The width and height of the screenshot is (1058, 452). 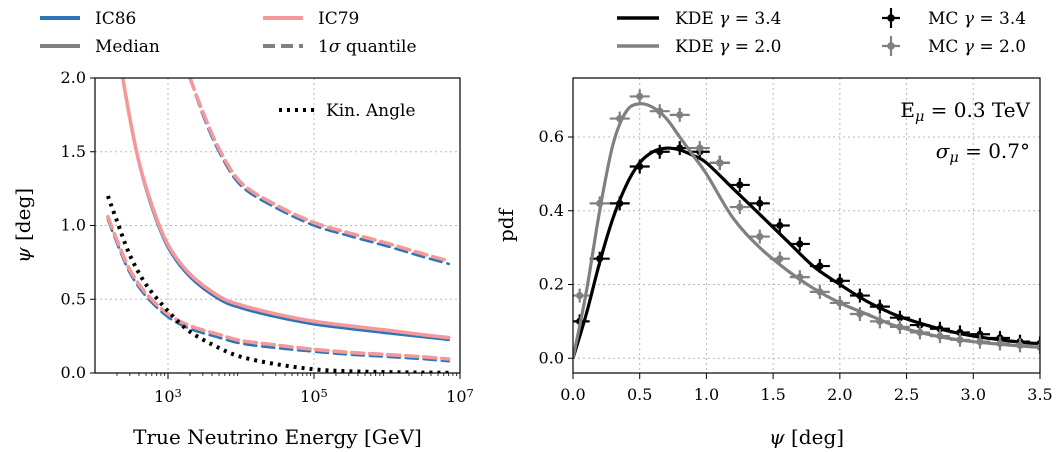 What do you see at coordinates (338, 19) in the screenshot?
I see `legend-label: IC79` at bounding box center [338, 19].